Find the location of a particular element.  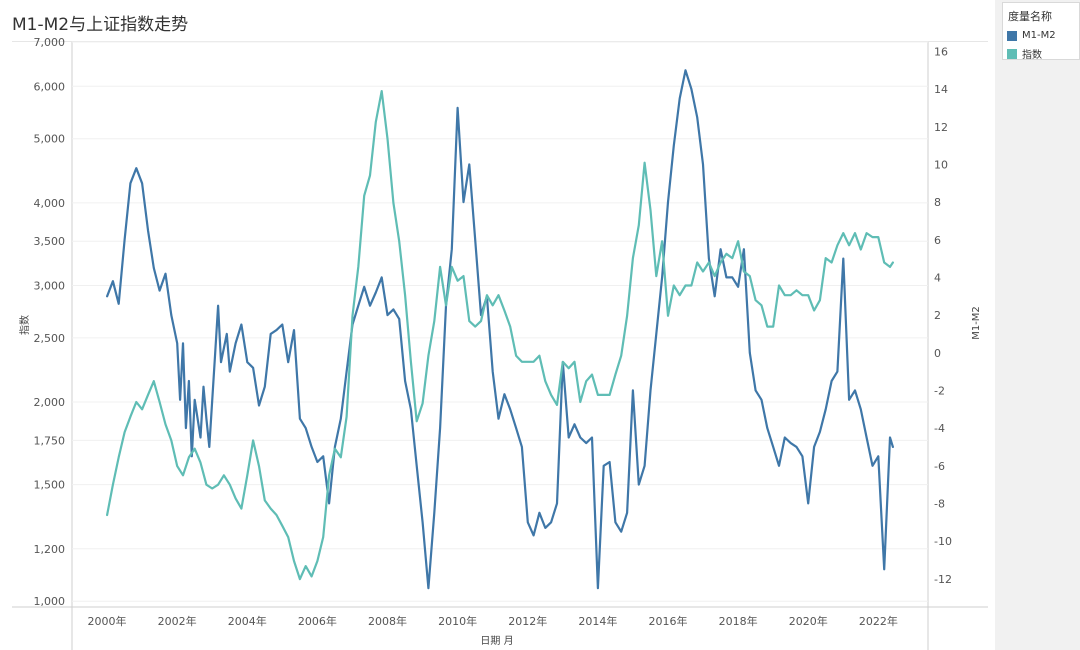

x-tick-label: 2004年 is located at coordinates (247, 621).